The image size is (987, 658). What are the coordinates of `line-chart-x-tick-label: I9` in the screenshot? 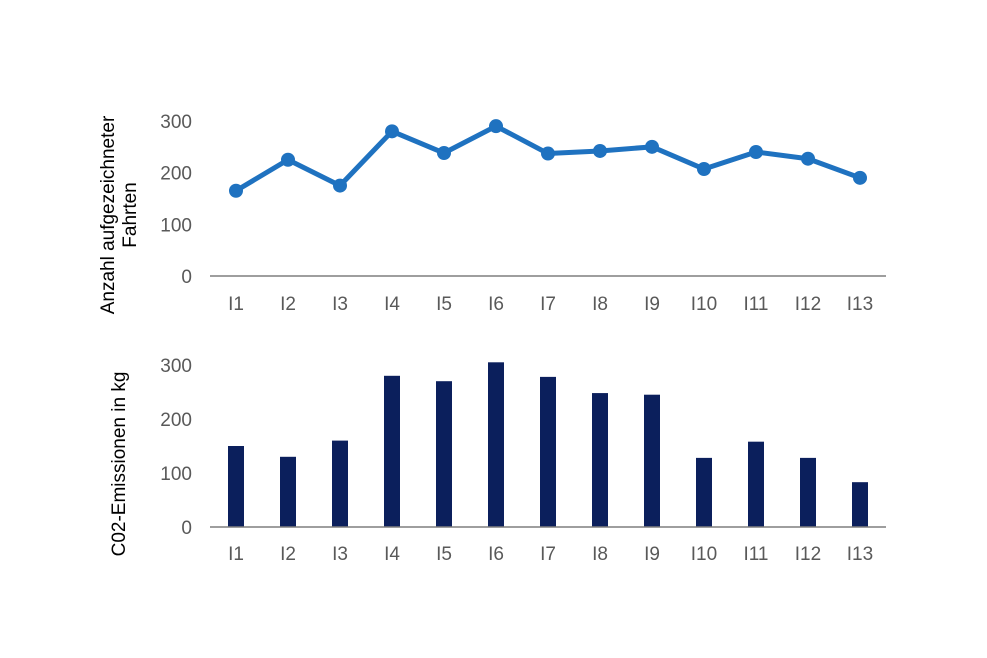 It's located at (652, 304).